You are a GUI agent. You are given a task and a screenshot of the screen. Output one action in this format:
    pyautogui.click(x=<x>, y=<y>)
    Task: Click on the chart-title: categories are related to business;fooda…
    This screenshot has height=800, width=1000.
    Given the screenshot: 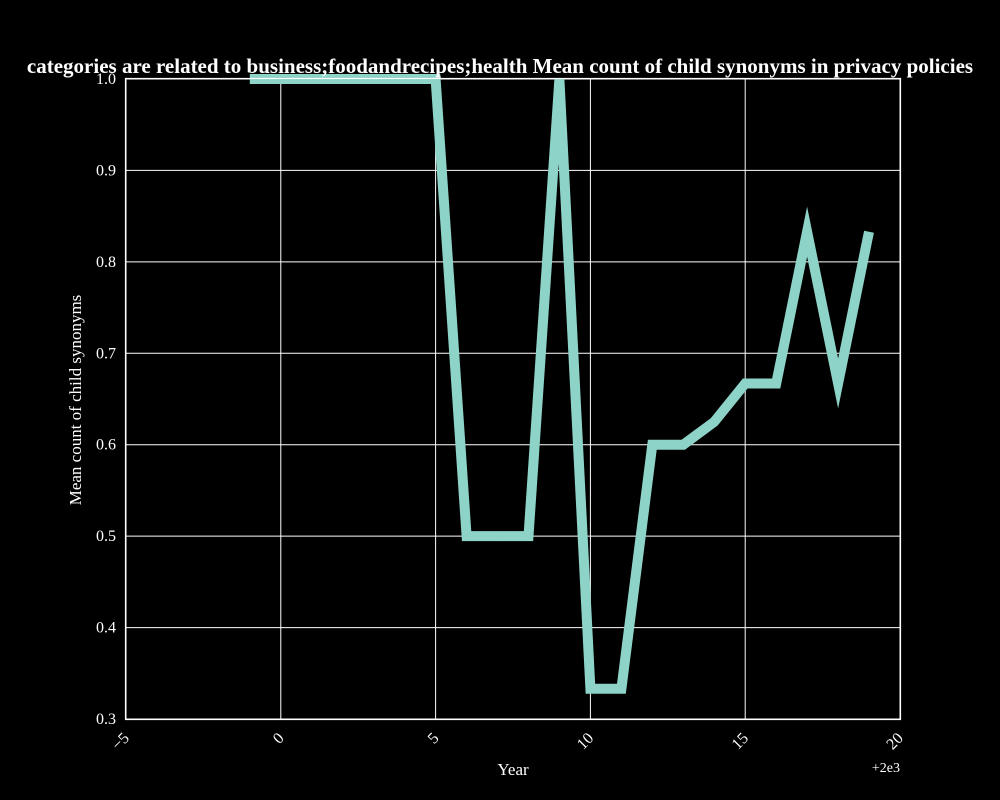 What is the action you would take?
    pyautogui.click(x=500, y=66)
    